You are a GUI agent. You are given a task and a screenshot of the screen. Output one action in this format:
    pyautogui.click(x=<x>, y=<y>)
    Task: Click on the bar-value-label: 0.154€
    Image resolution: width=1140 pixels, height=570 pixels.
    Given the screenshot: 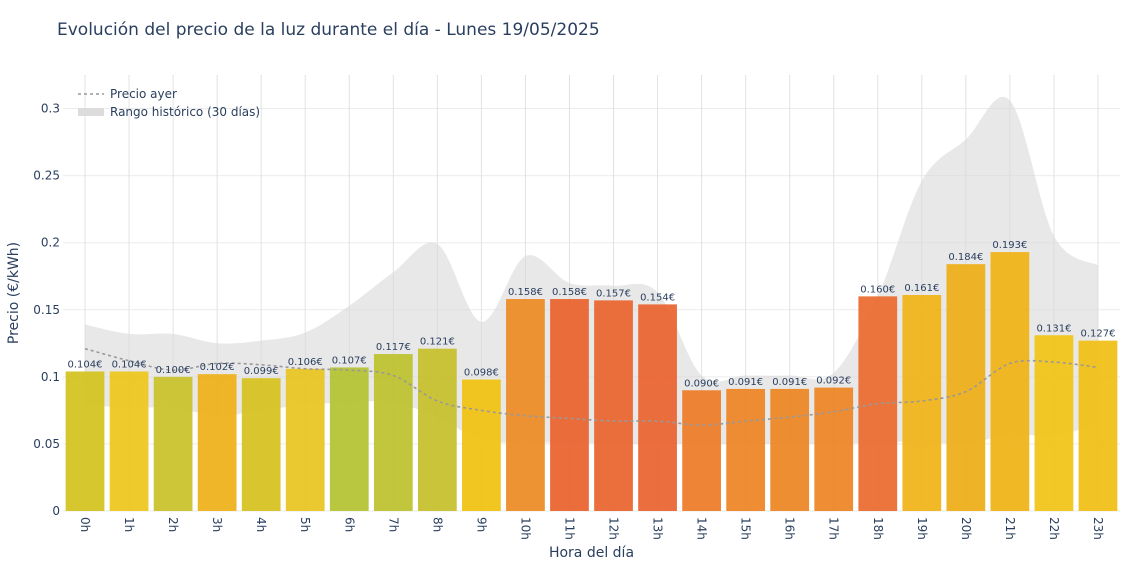 What is the action you would take?
    pyautogui.click(x=657, y=297)
    